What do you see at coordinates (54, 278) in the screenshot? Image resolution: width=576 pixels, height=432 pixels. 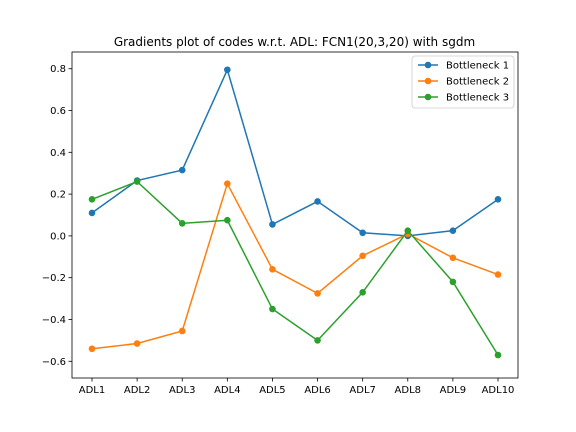 I see `y-tick-label: −0.2` at bounding box center [54, 278].